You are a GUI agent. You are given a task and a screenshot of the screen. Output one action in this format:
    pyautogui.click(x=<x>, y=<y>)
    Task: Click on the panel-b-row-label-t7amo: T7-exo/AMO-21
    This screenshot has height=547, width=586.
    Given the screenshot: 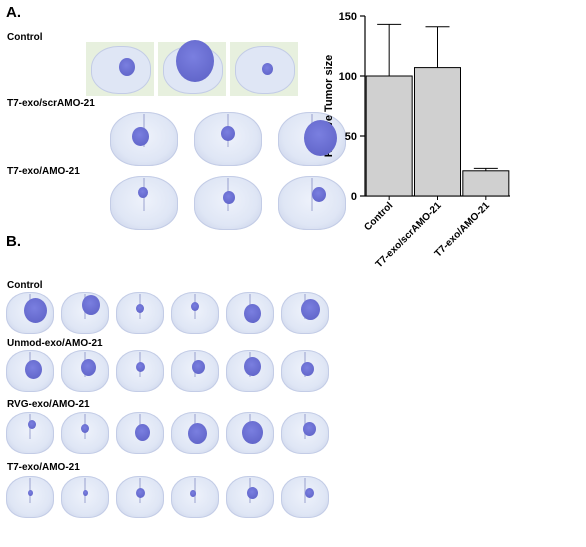 What is the action you would take?
    pyautogui.click(x=43, y=467)
    